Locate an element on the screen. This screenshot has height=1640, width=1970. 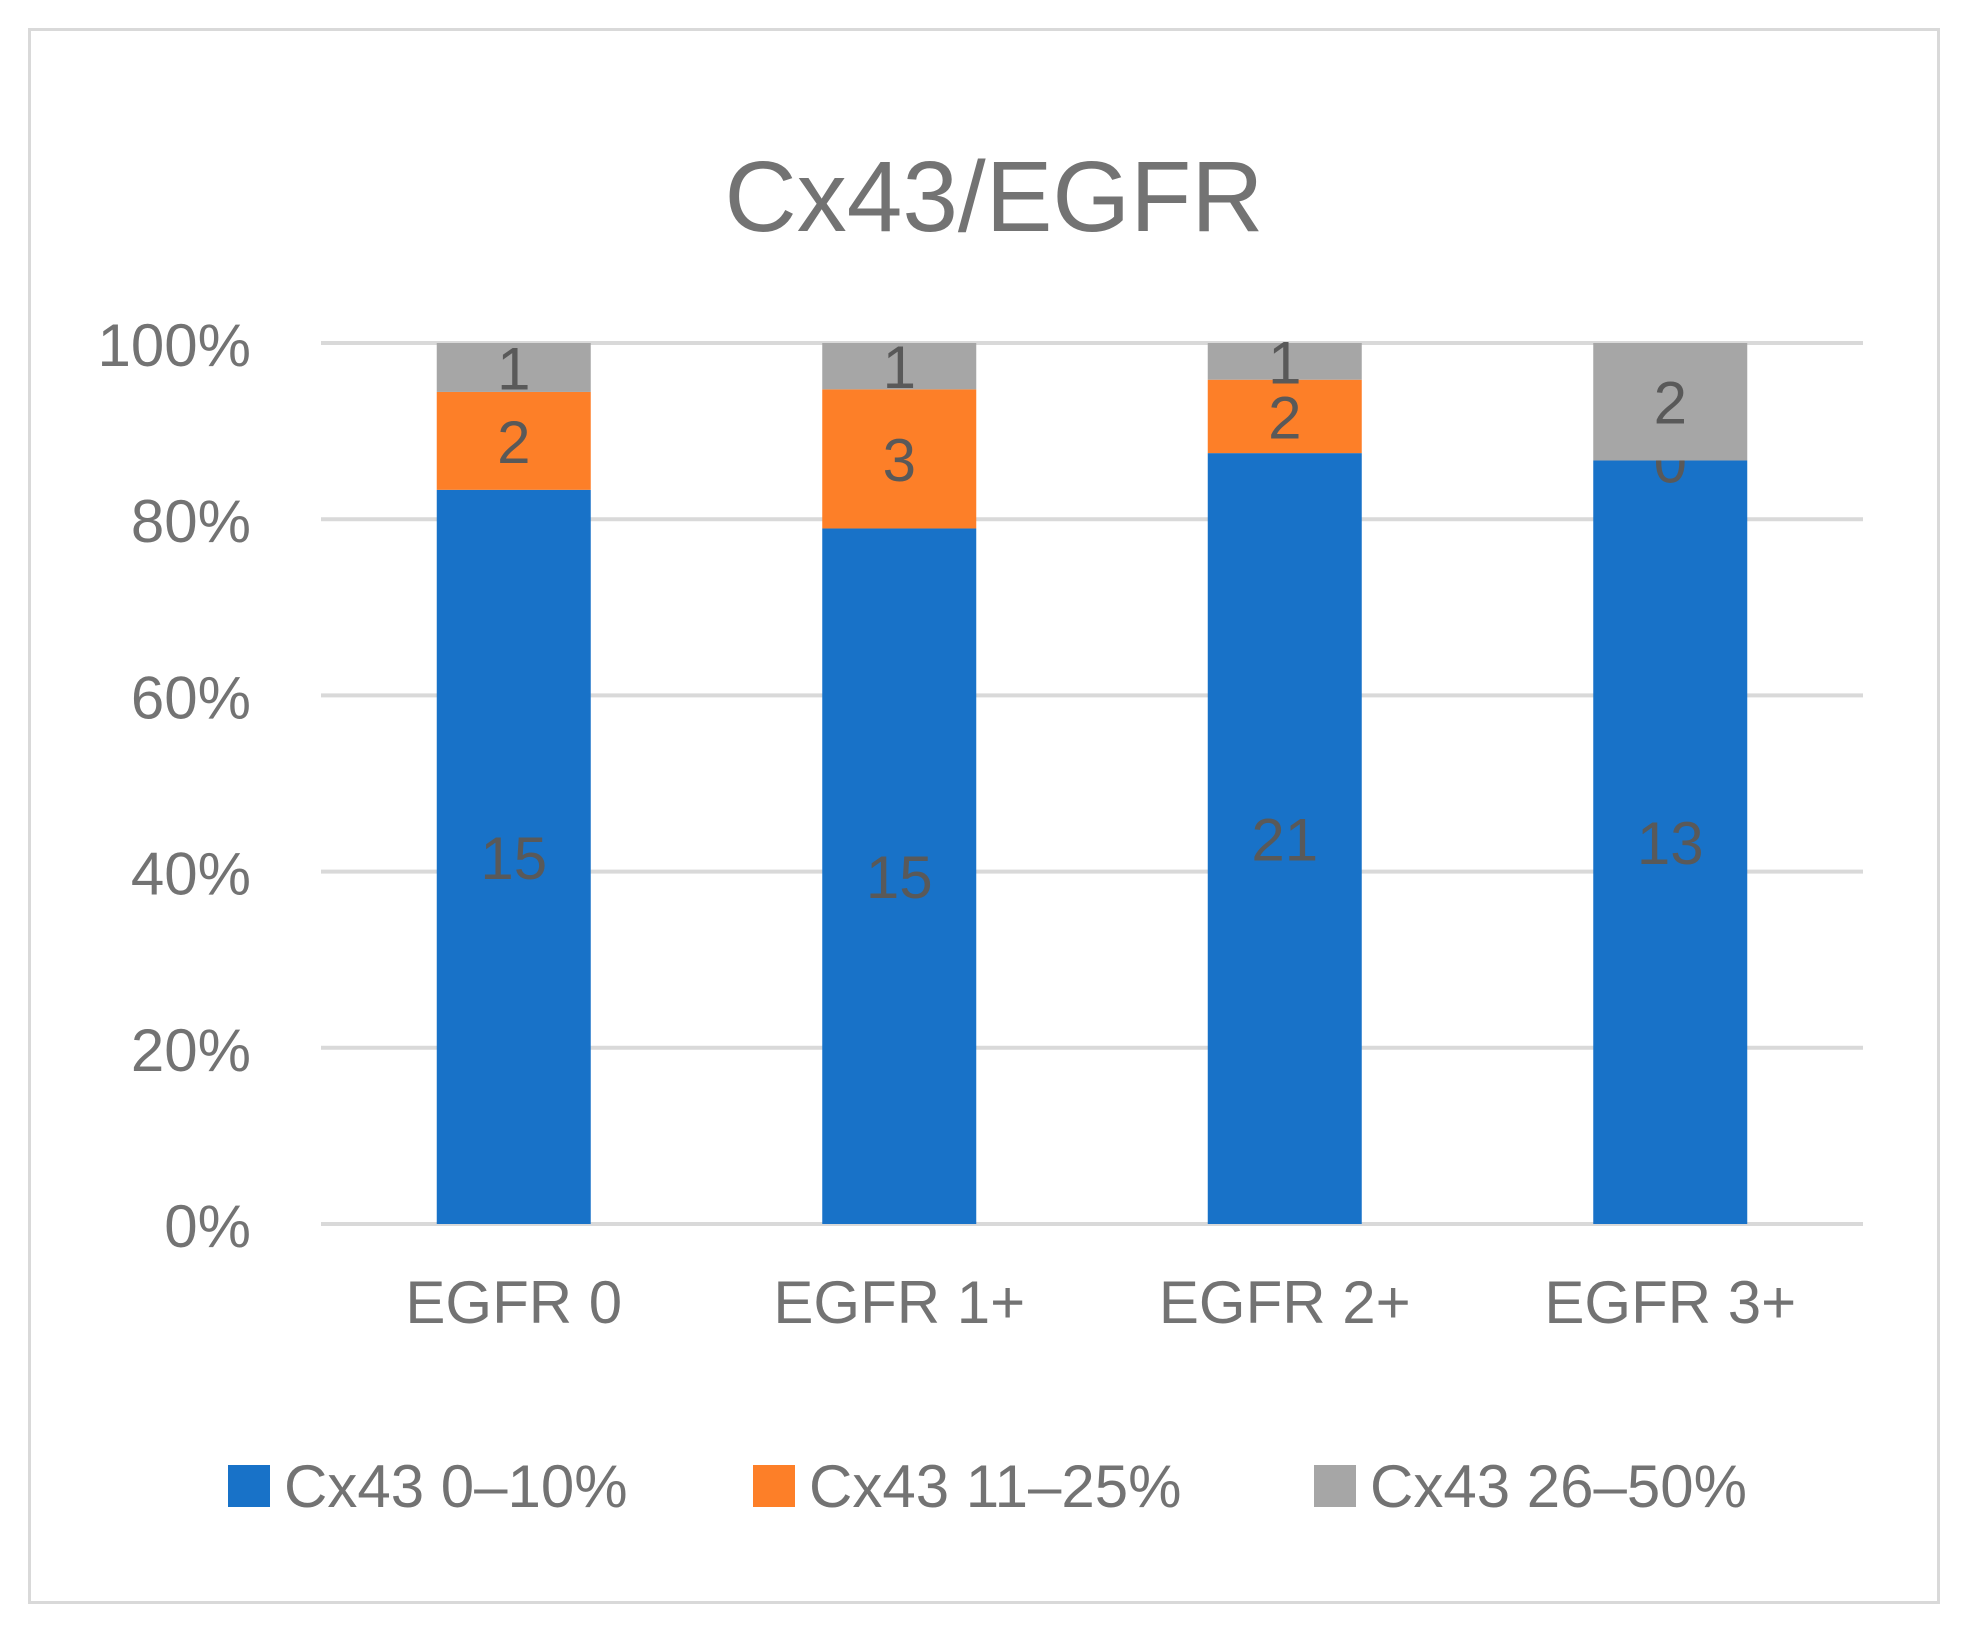
y-tick-label: 20% is located at coordinates (191, 1050).